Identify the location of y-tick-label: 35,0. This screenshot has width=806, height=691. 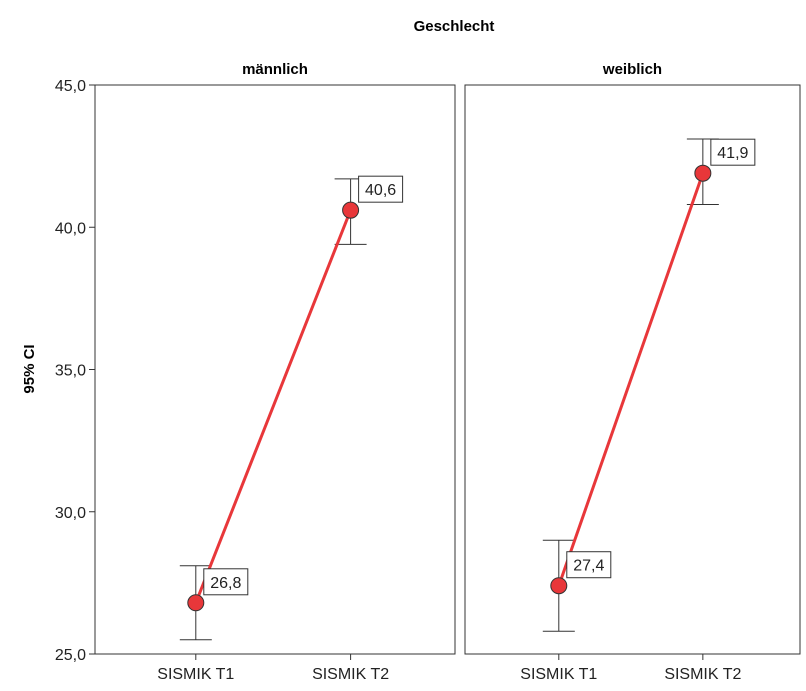
(70, 371).